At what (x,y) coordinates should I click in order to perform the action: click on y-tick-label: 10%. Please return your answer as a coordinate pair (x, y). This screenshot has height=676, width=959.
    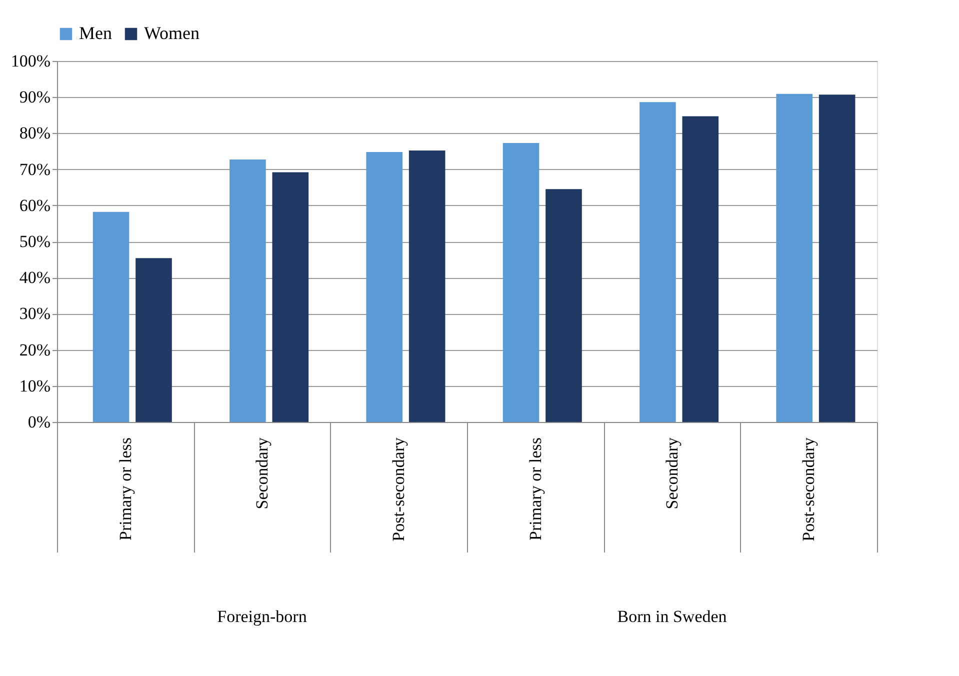
    Looking at the image, I should click on (34, 386).